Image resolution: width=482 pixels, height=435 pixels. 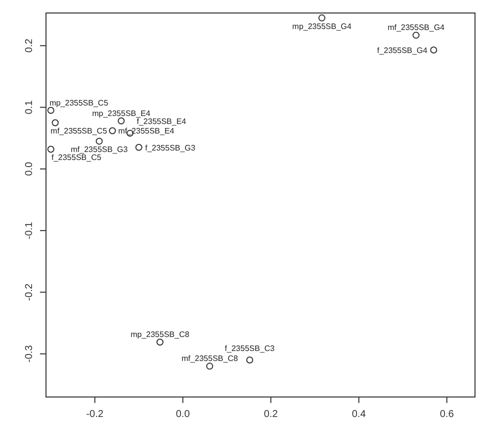 I want to click on x-tick-label: 0.0, so click(x=183, y=414).